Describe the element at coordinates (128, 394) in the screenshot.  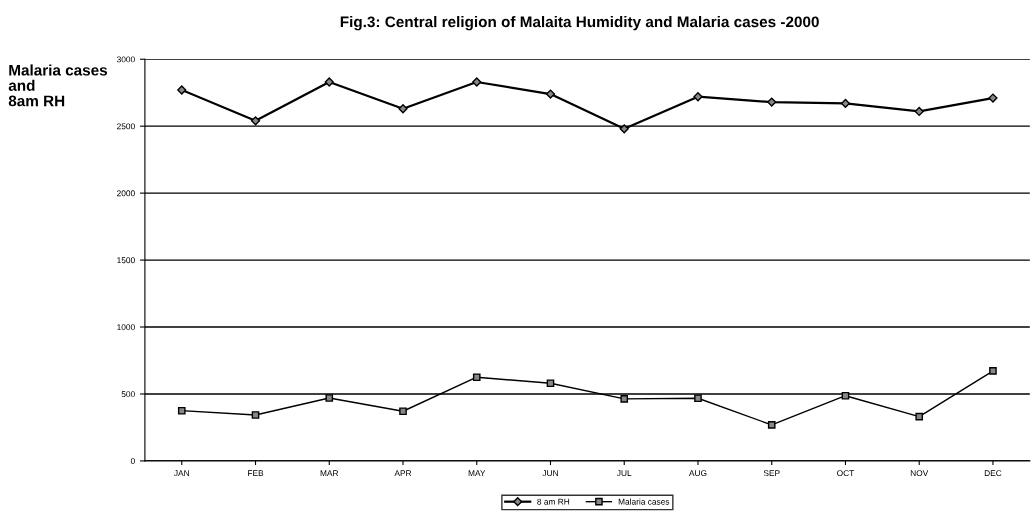
I see `y-tick-label: 500` at that location.